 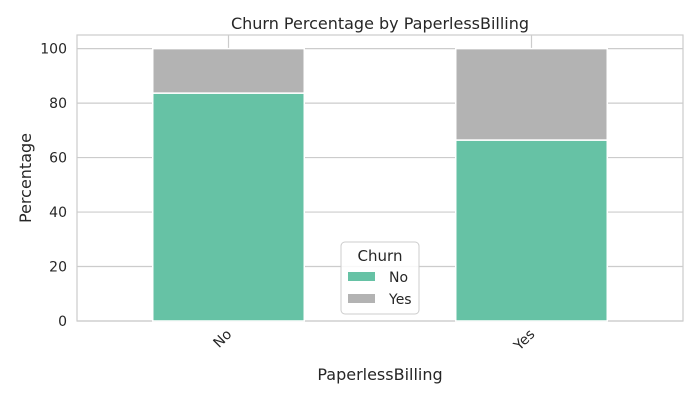 What do you see at coordinates (380, 23) in the screenshot?
I see `chart-title: Churn Percentage by PaperlessBilling` at bounding box center [380, 23].